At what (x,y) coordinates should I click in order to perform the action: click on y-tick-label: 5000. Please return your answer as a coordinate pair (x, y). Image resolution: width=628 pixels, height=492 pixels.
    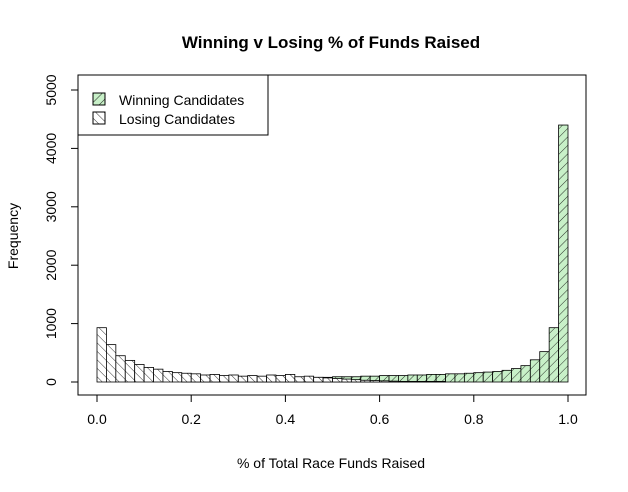
    Looking at the image, I should click on (51, 89).